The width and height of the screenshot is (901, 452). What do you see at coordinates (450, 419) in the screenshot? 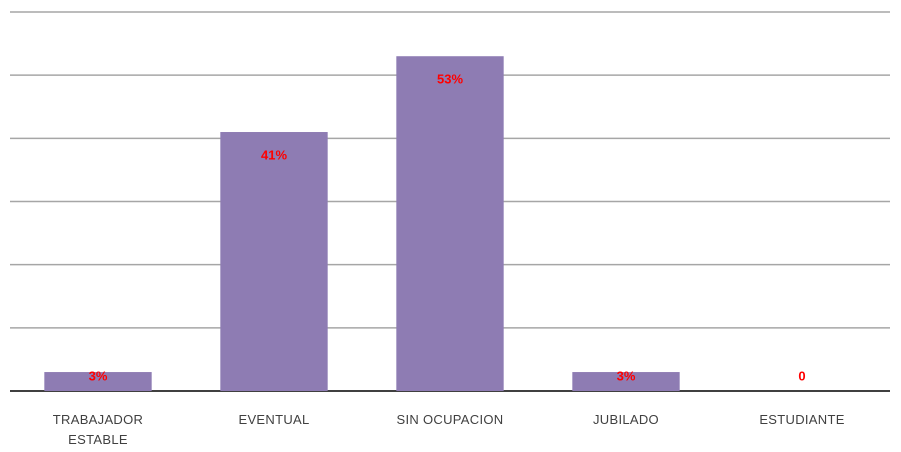
I see `x-tick-label: SIN OCUPACION` at bounding box center [450, 419].